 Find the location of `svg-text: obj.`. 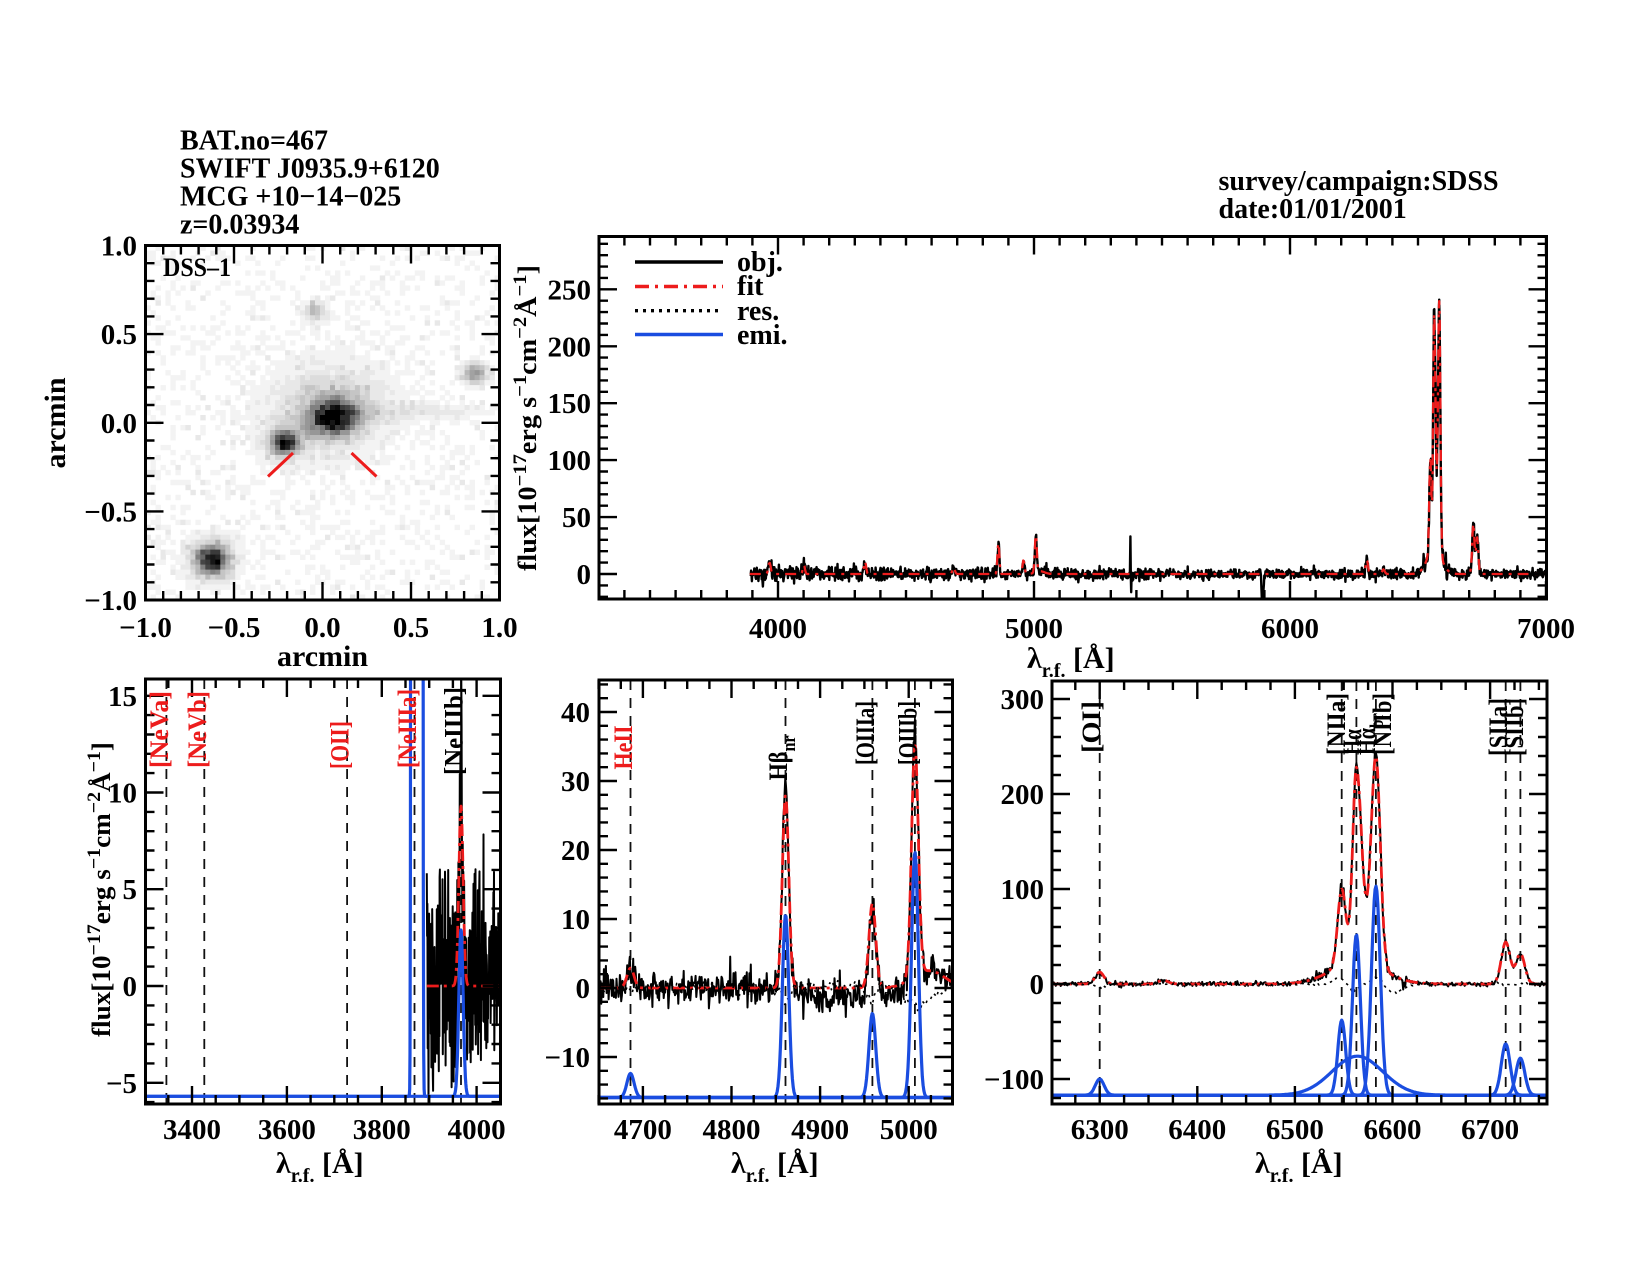

svg-text: obj. is located at coordinates (760, 262).